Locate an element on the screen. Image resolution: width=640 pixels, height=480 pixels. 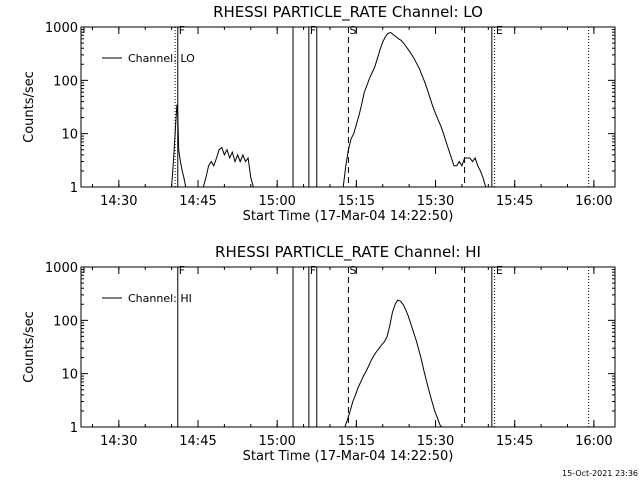
panel-hi-x-tick-label: 15:45 is located at coordinates (514, 441).